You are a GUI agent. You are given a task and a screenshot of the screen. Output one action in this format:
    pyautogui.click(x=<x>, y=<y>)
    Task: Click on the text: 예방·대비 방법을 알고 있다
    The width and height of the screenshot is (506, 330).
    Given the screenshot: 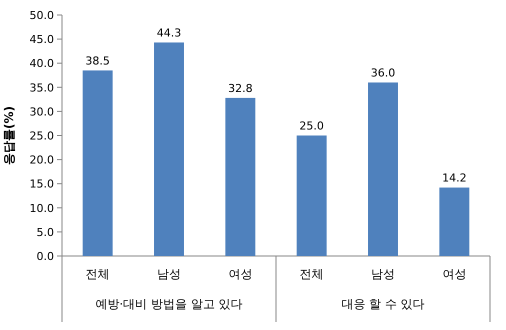 What is the action you would take?
    pyautogui.click(x=169, y=304)
    